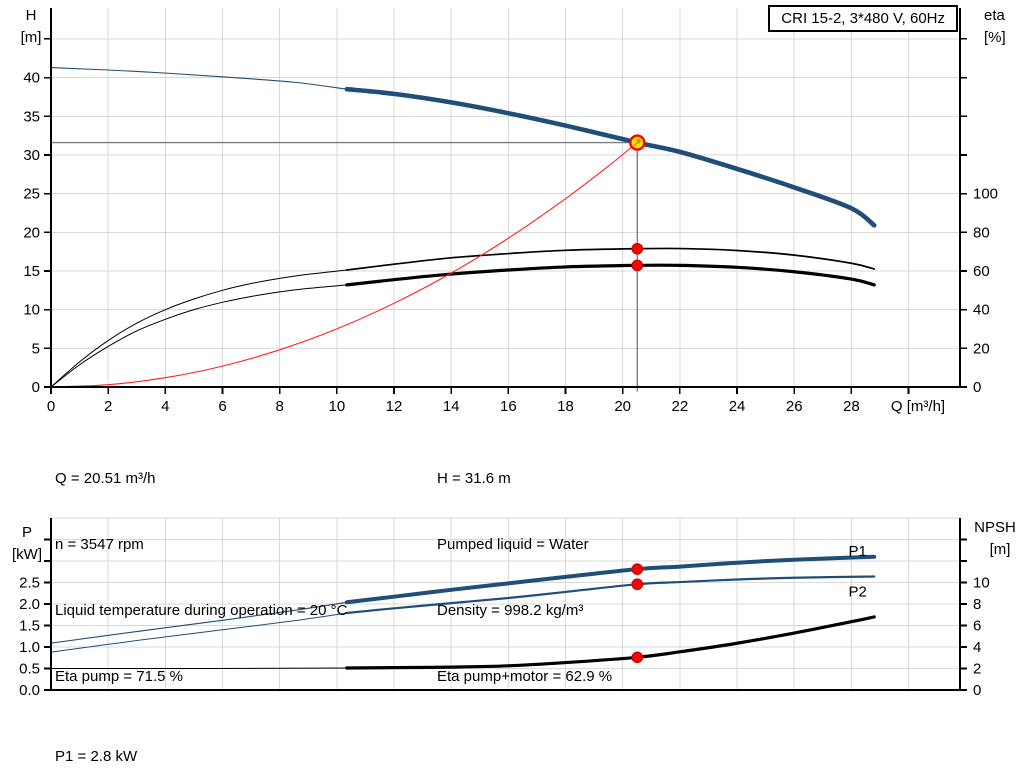 The height and width of the screenshot is (781, 1024). What do you see at coordinates (29, 669) in the screenshot?
I see `y-left-tick-label: 0.5` at bounding box center [29, 669].